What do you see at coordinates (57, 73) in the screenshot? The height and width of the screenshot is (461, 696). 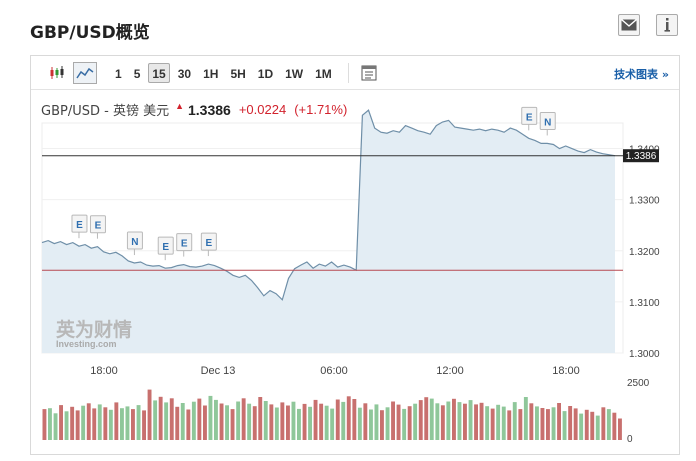 I see `candlestick-icon` at bounding box center [57, 73].